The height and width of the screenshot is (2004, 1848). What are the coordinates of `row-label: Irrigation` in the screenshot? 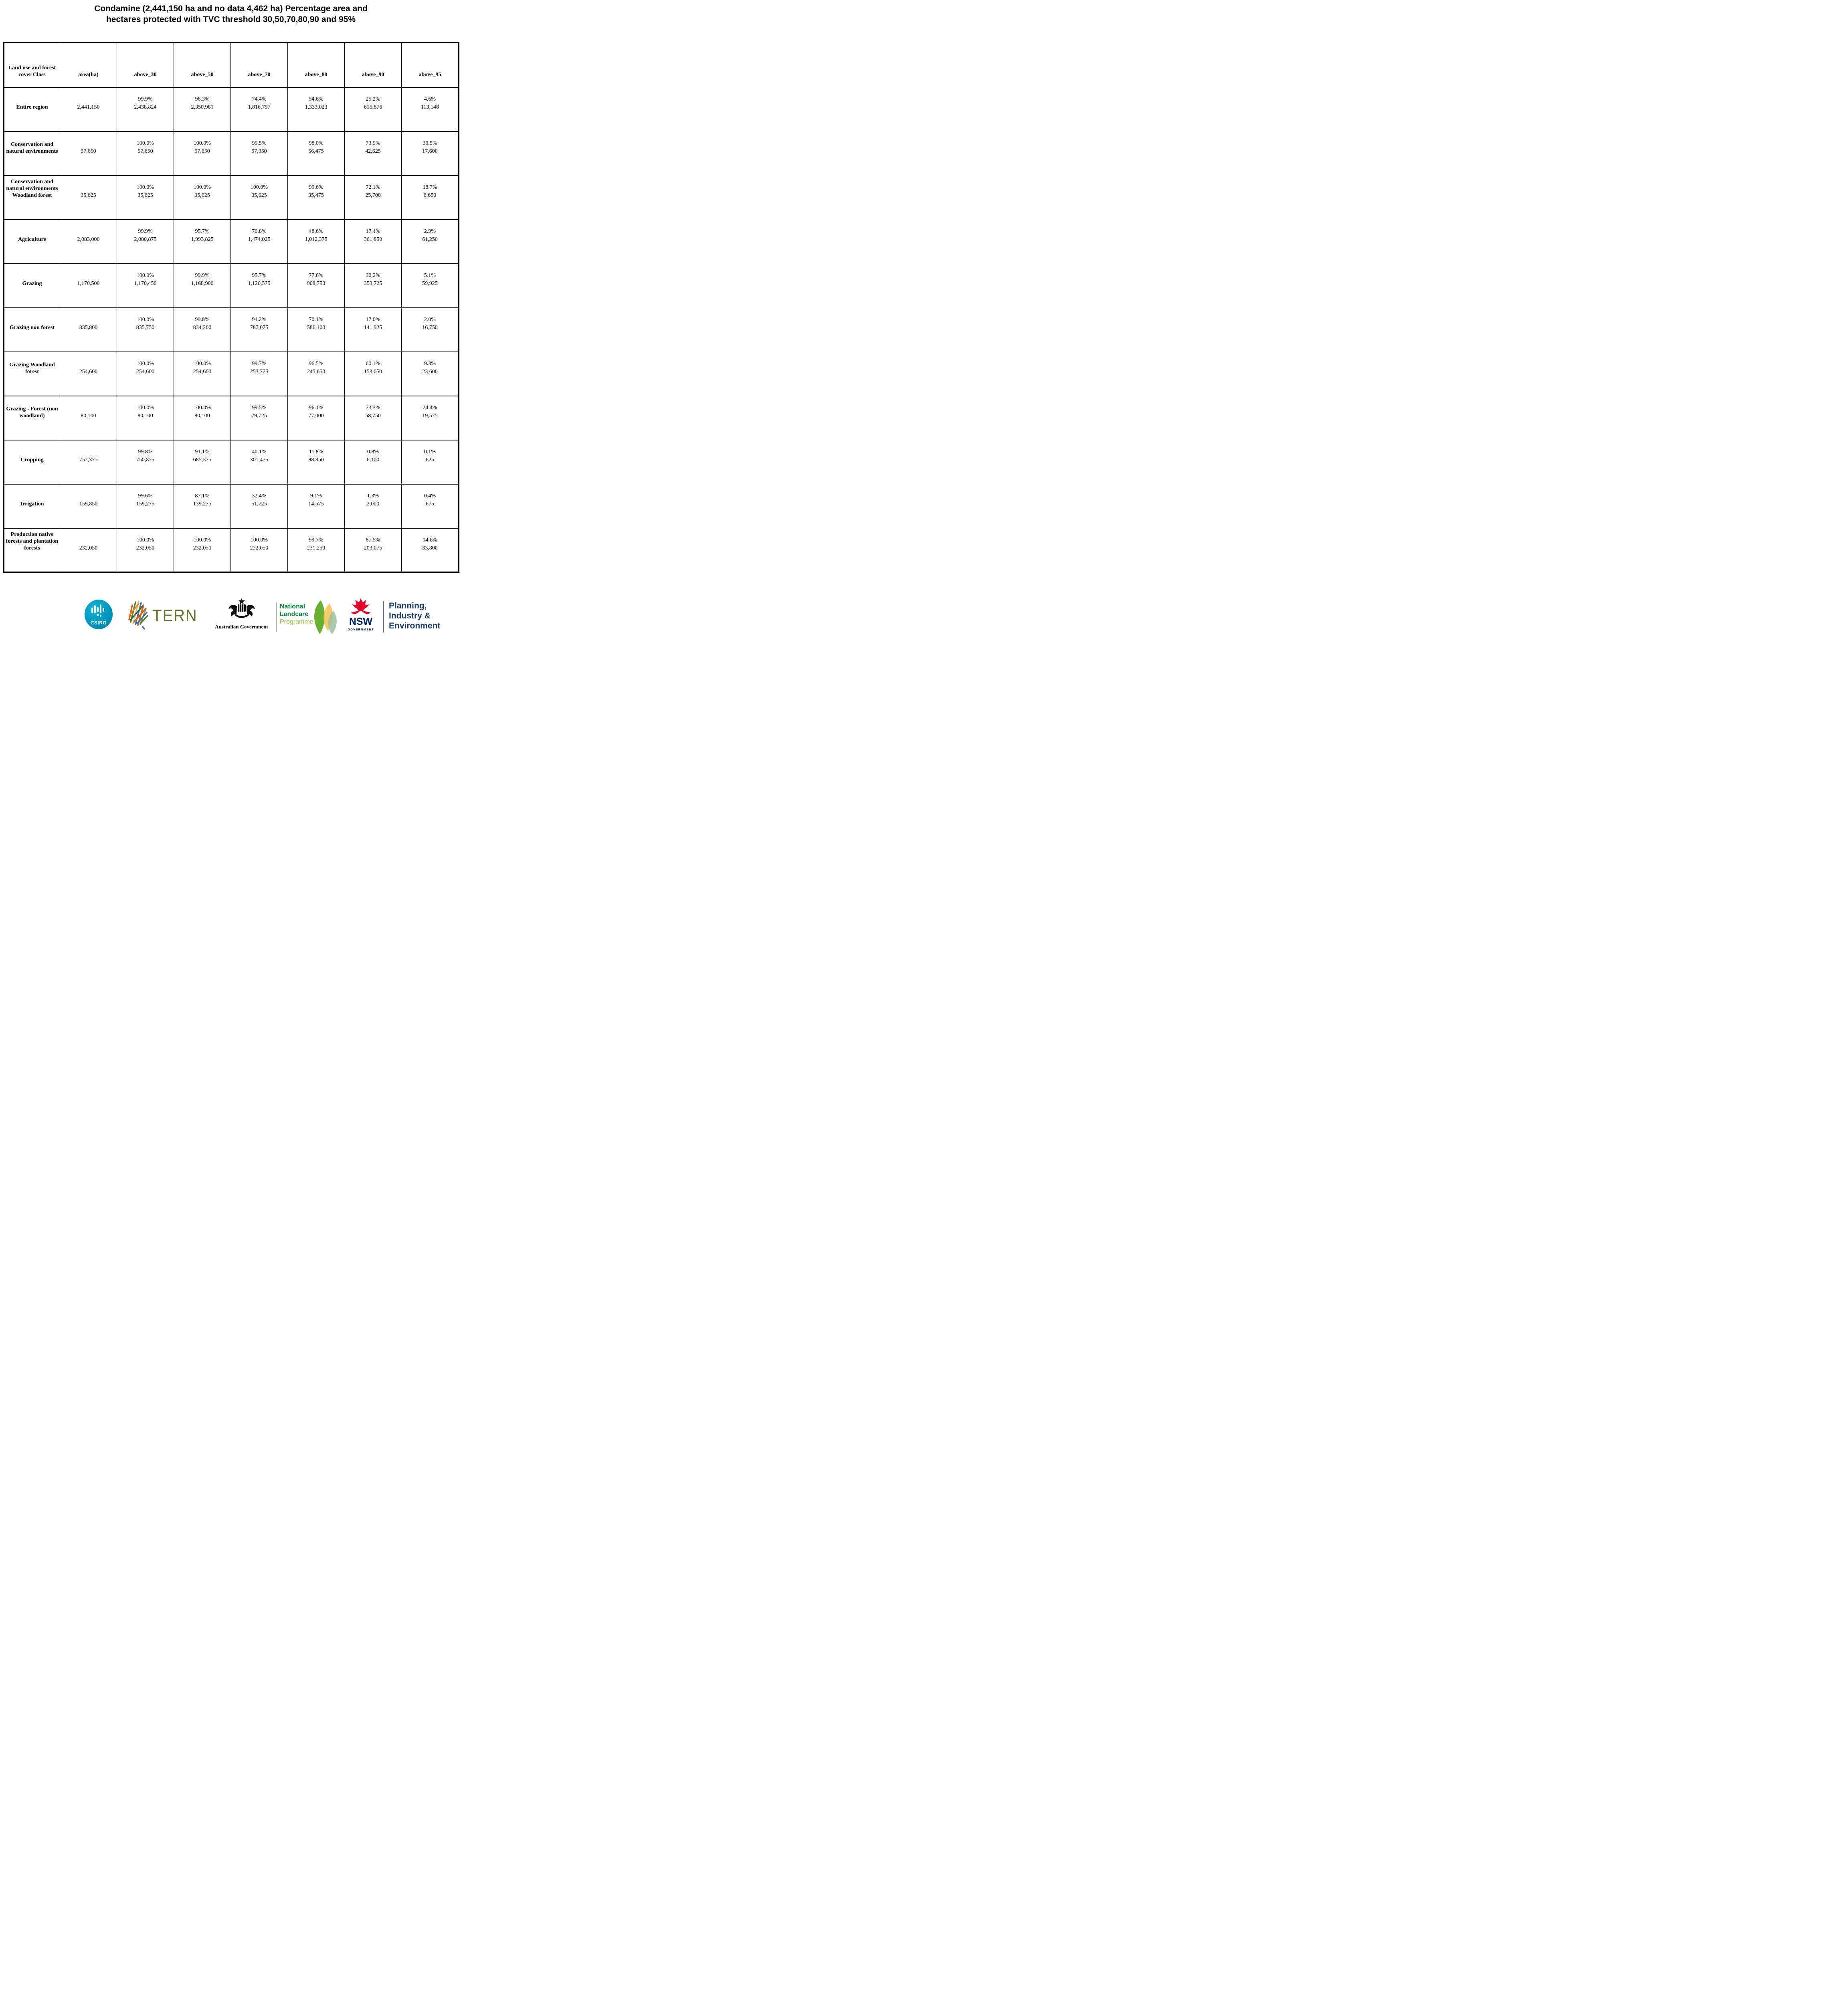 It's located at (32, 506).